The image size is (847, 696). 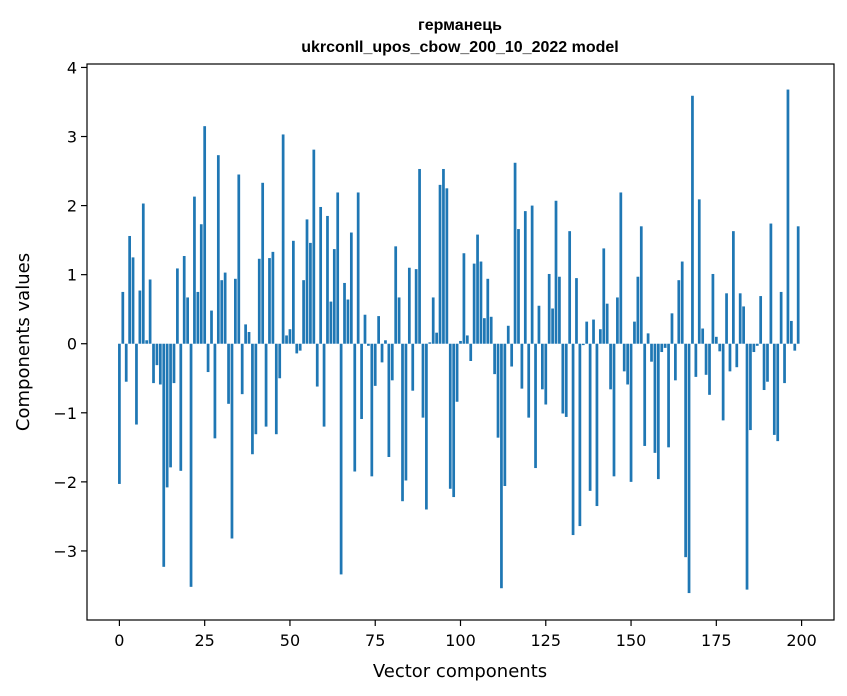 What do you see at coordinates (119, 640) in the screenshot?
I see `x-tick-label: 0` at bounding box center [119, 640].